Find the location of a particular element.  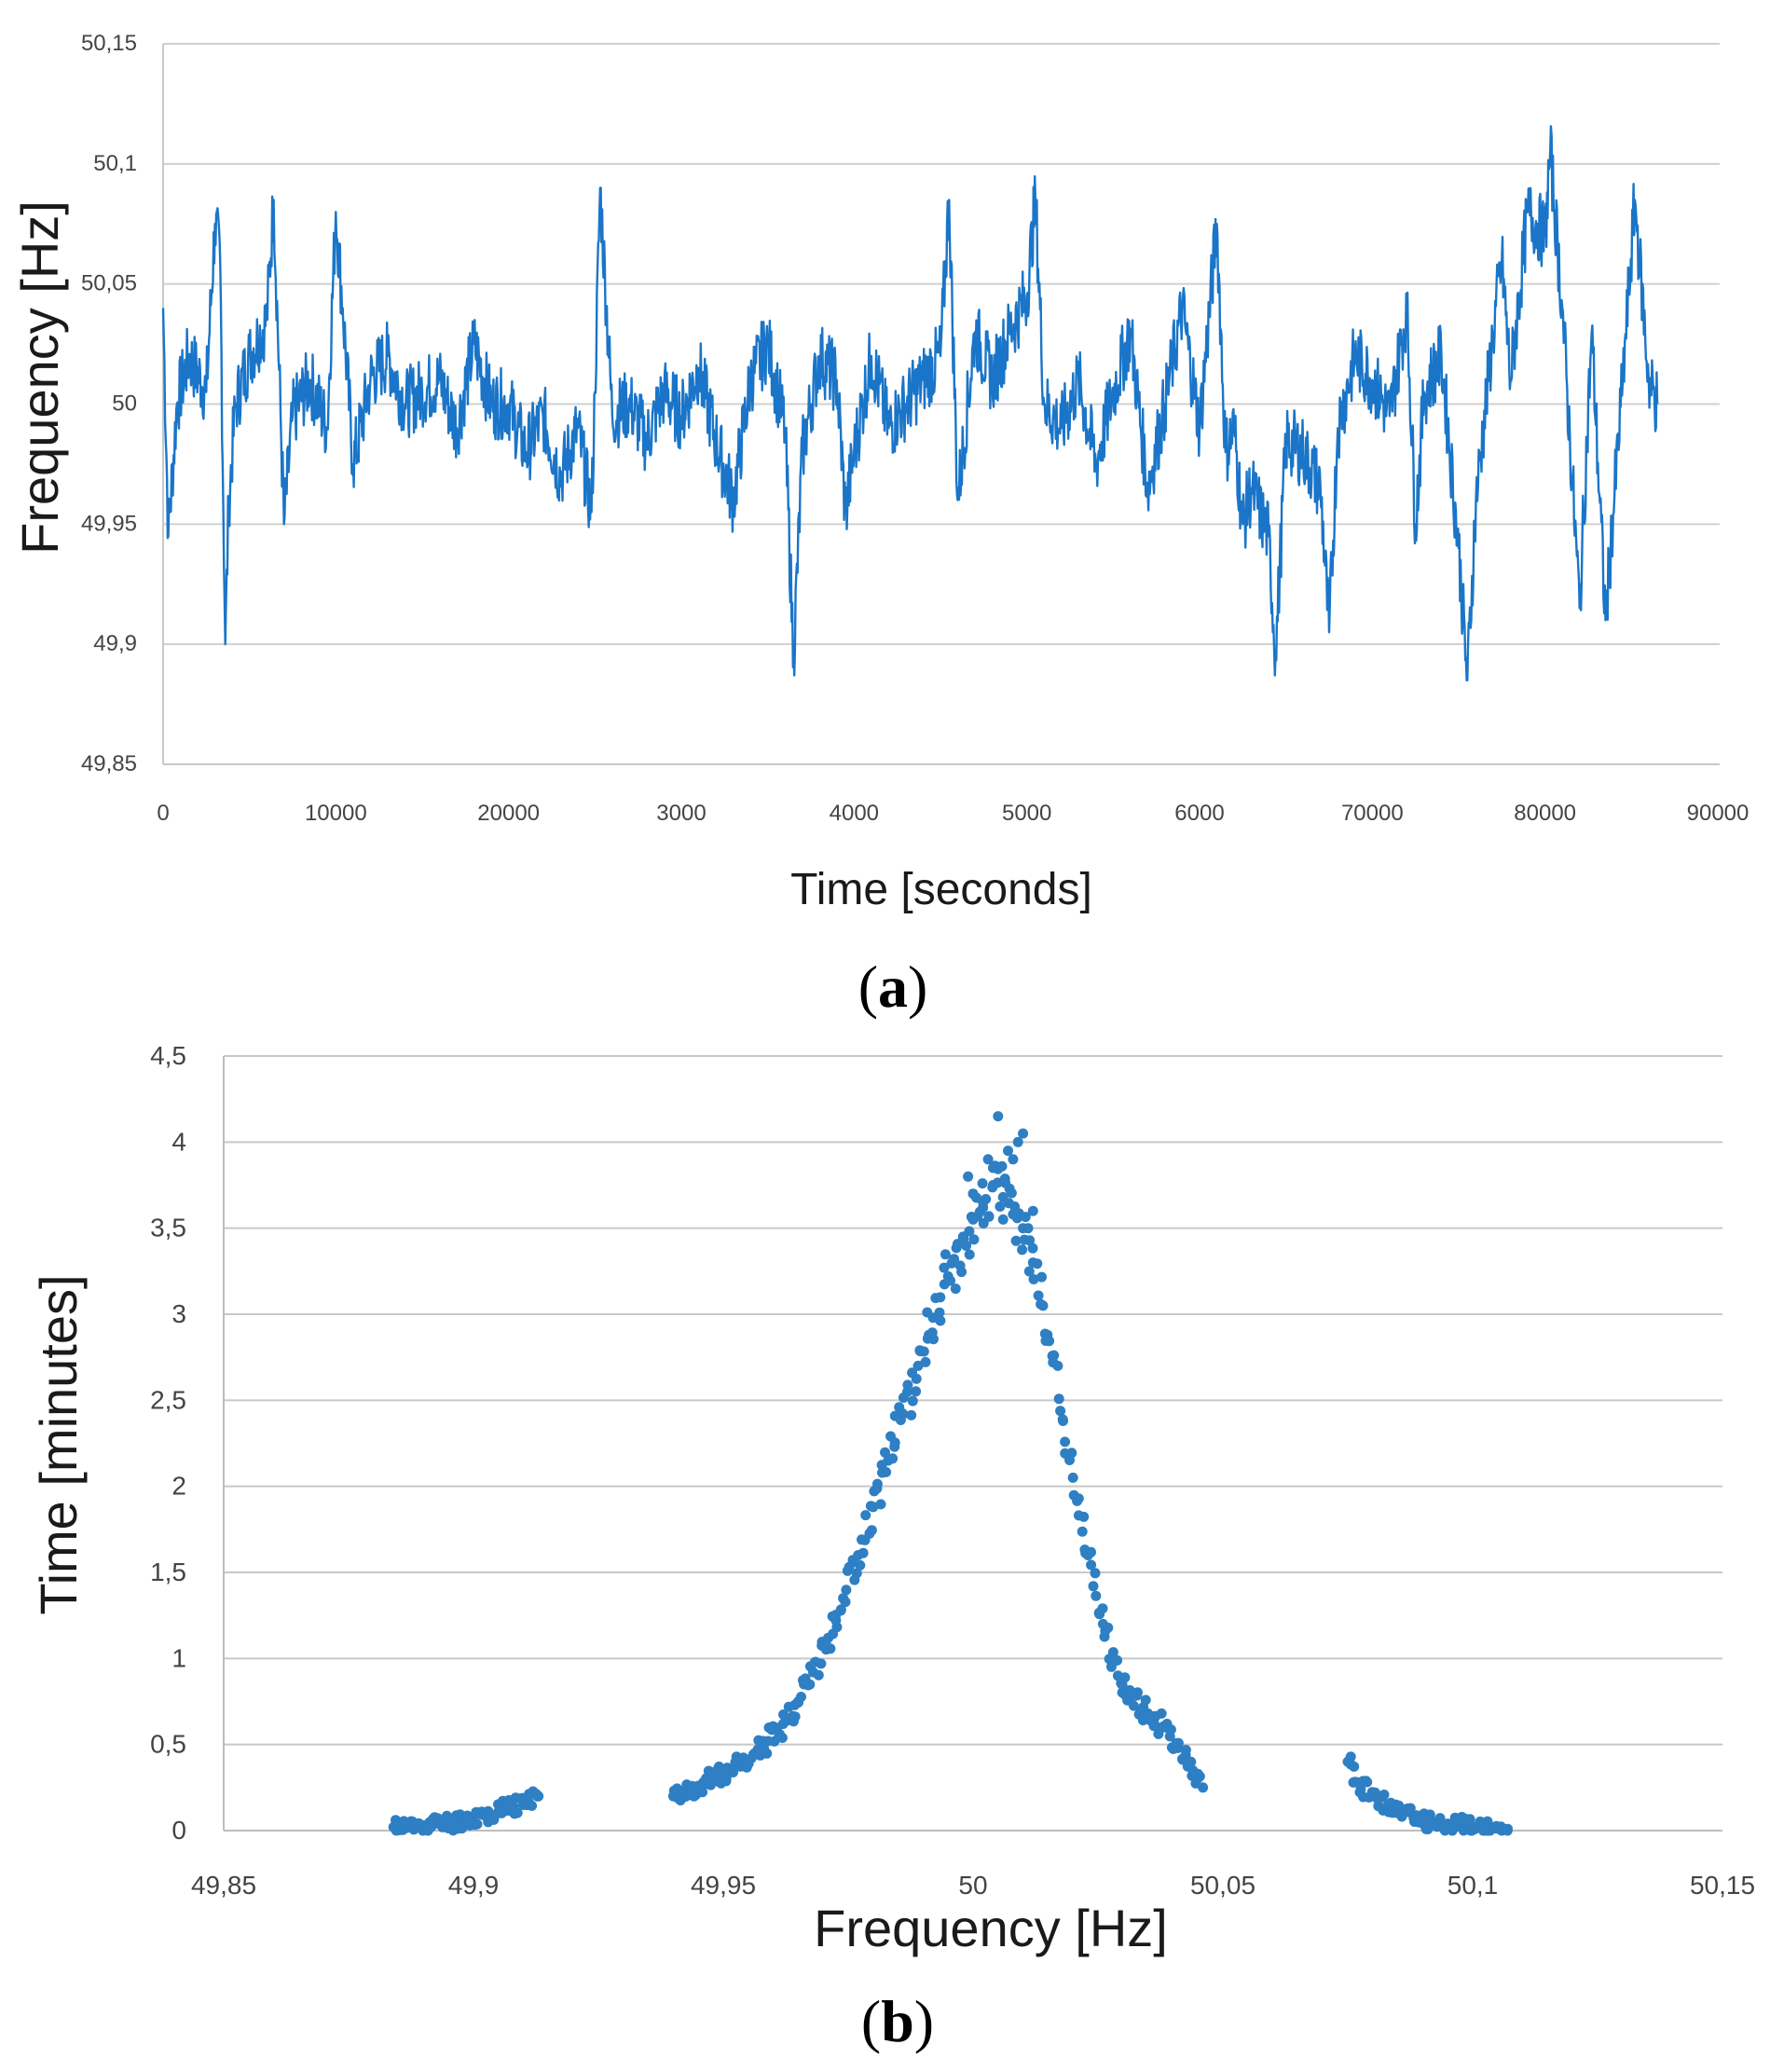

chart-b-y-tick-label: 4 is located at coordinates (179, 1141).